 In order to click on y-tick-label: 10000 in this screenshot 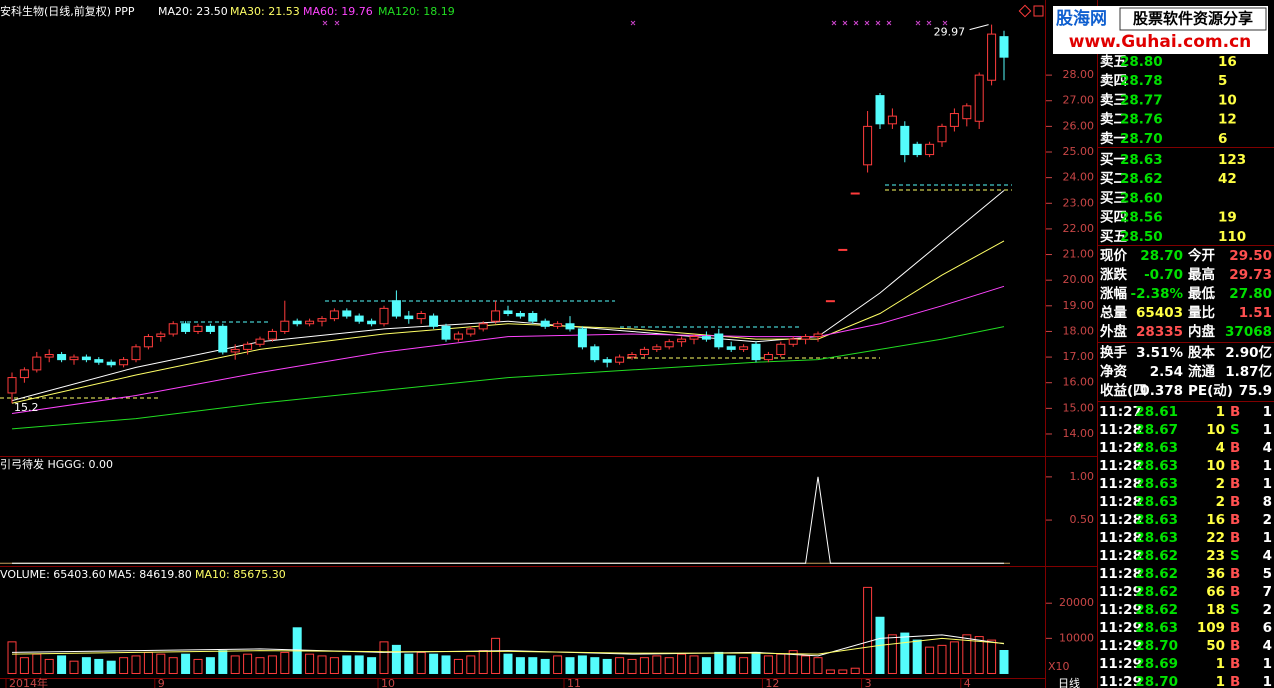, I will do `click(1076, 637)`.